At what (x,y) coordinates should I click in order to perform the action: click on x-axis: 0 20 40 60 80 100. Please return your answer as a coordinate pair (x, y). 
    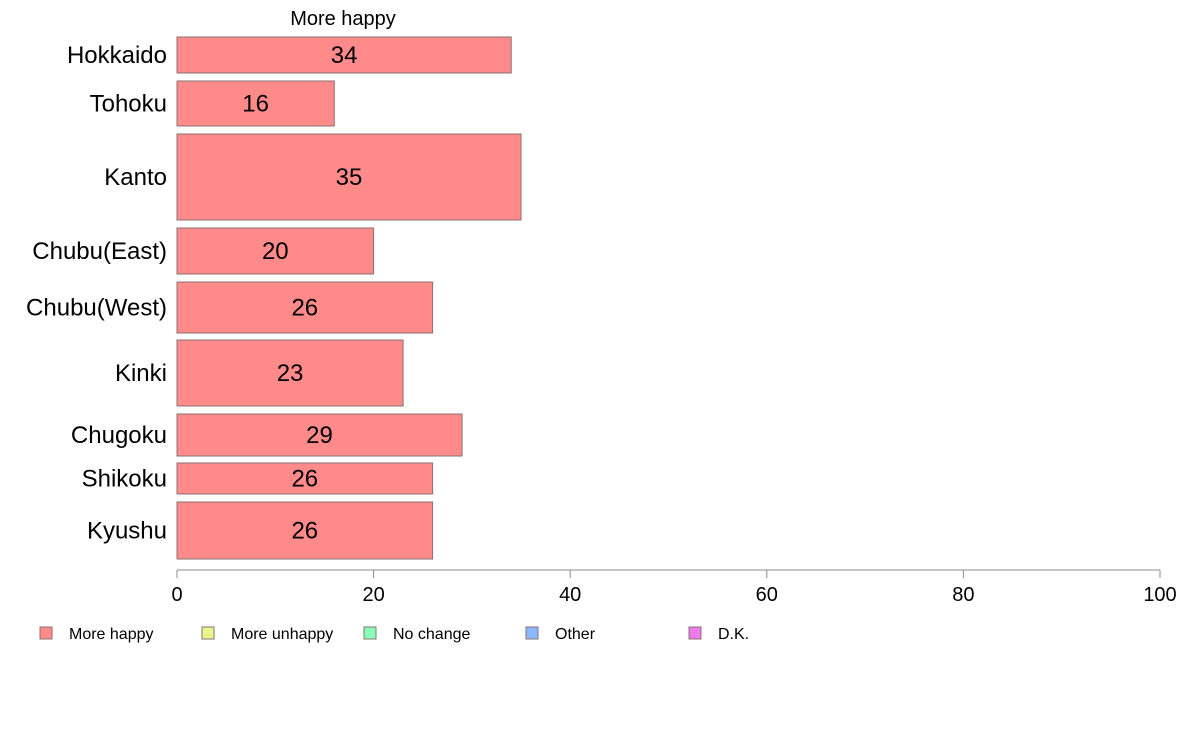
    Looking at the image, I should click on (674, 587).